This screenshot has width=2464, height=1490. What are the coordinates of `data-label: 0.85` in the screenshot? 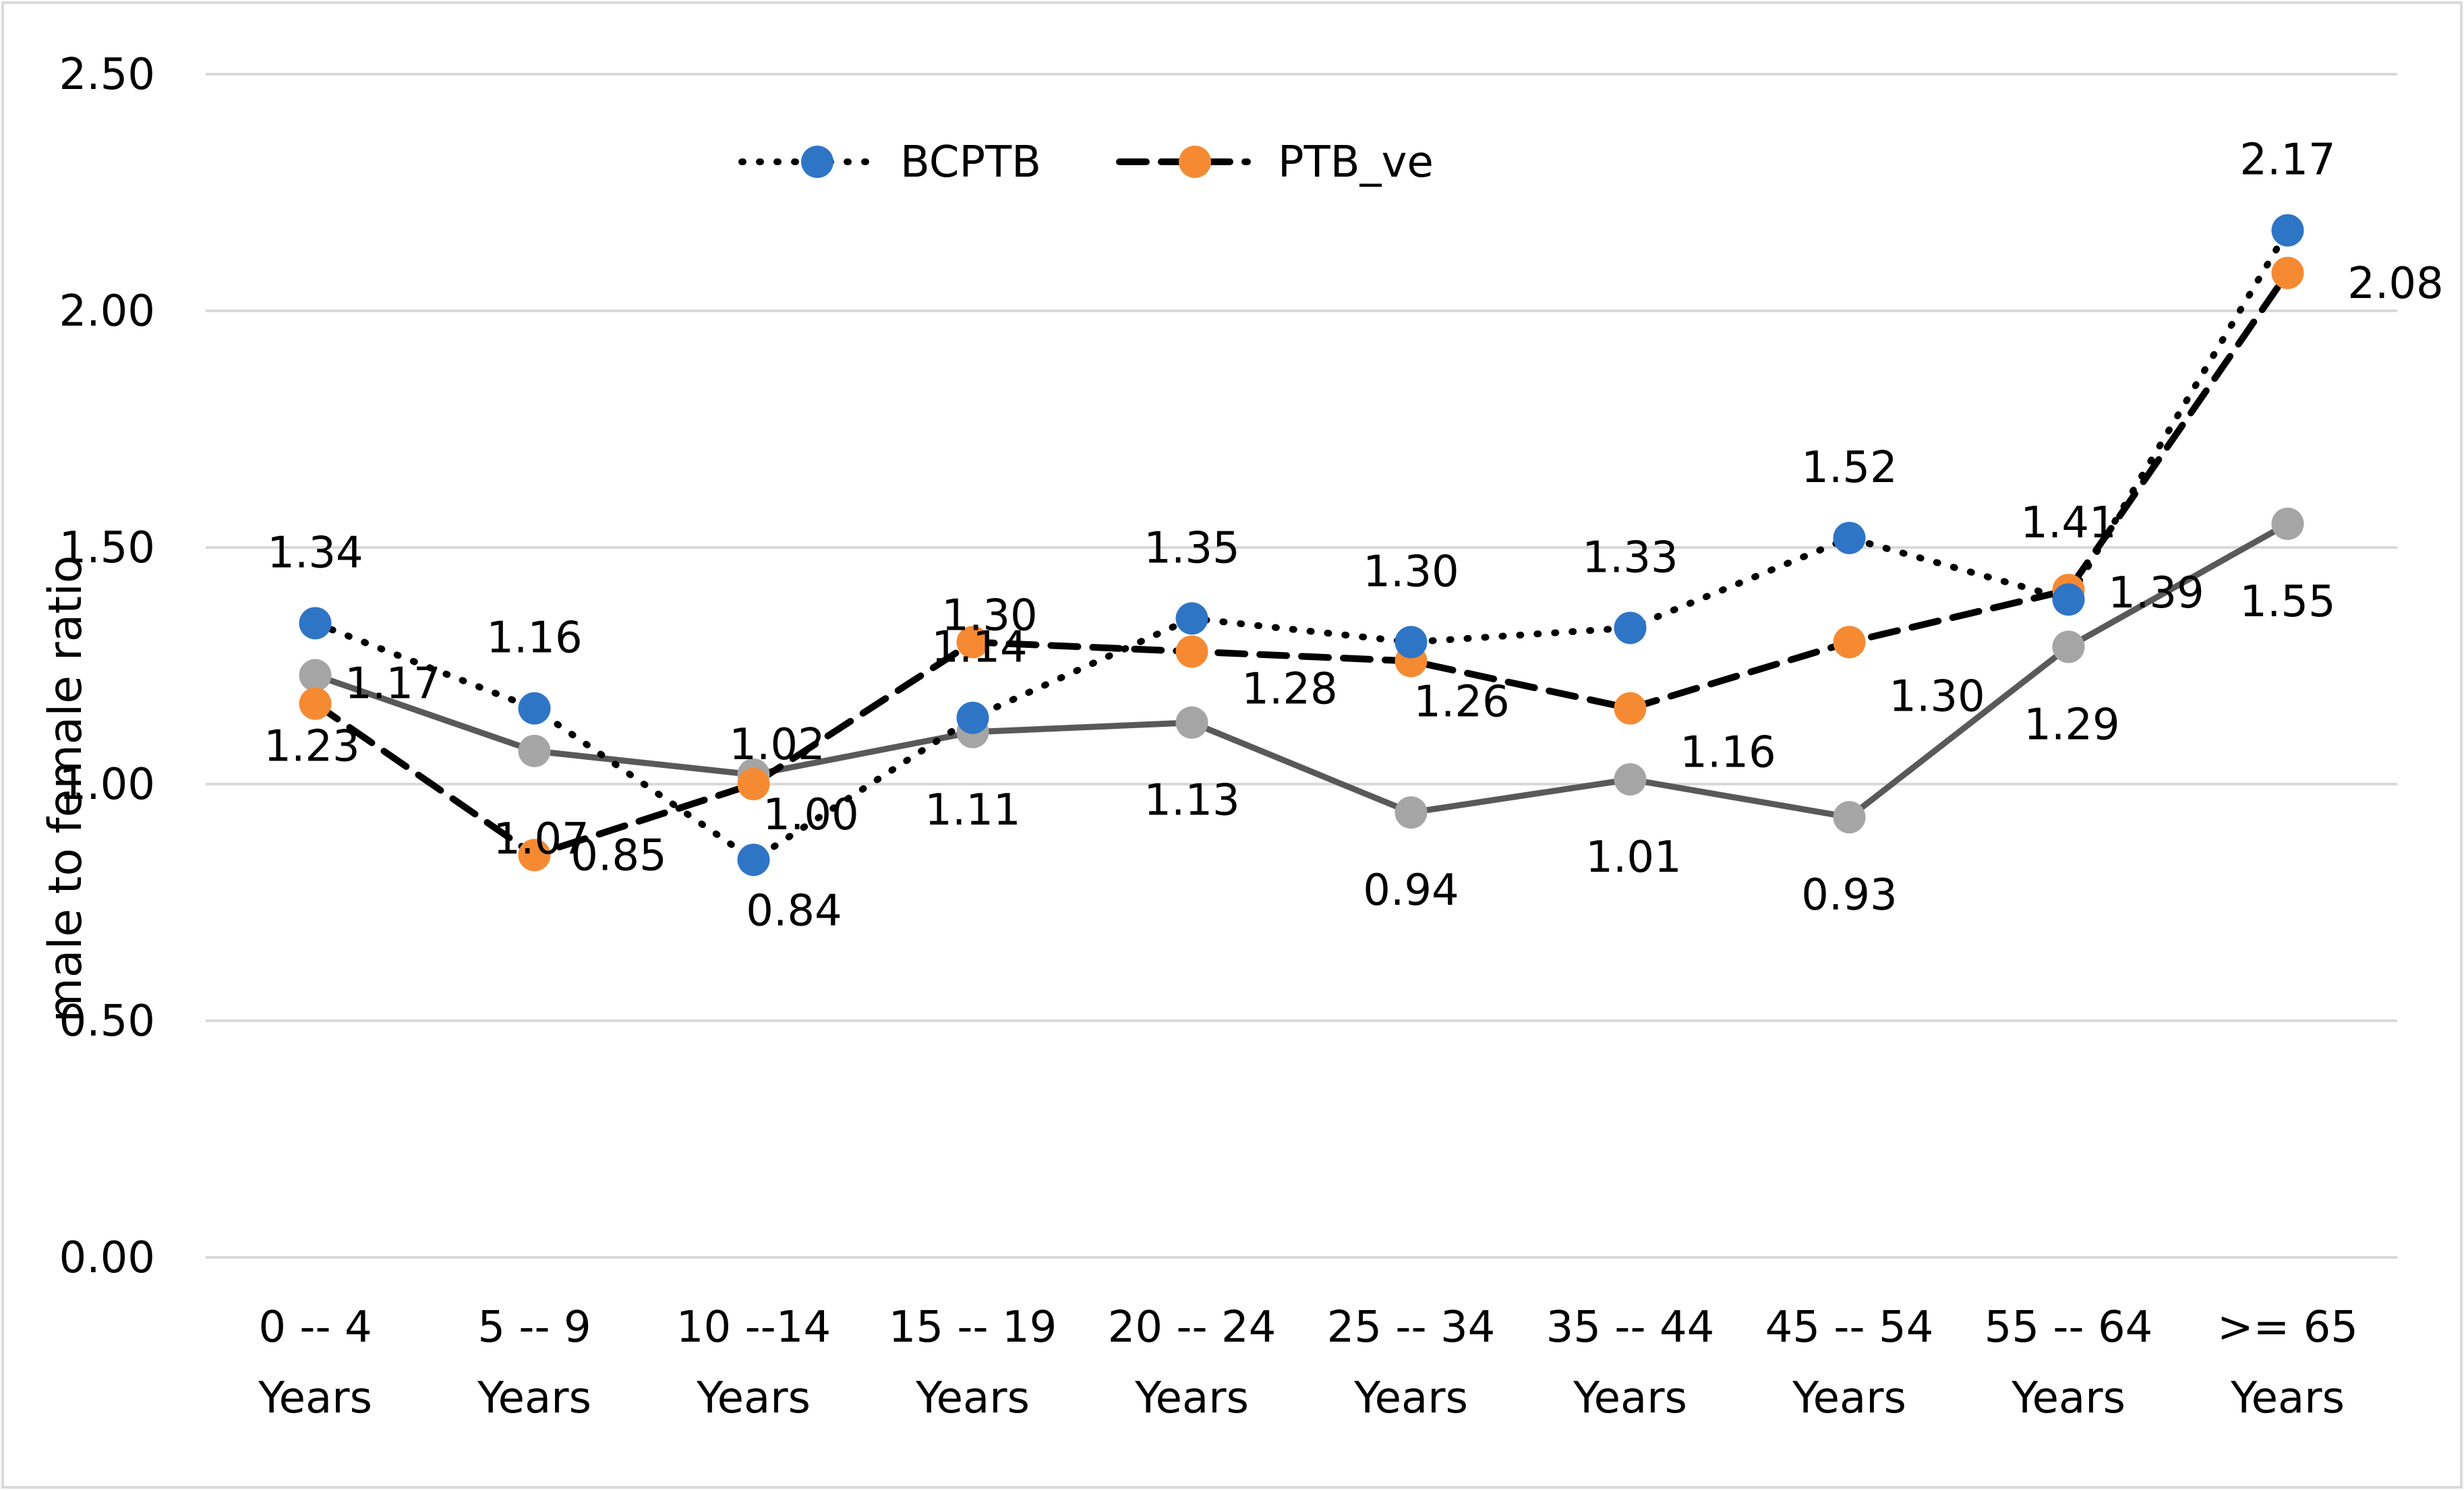 It's located at (618, 856).